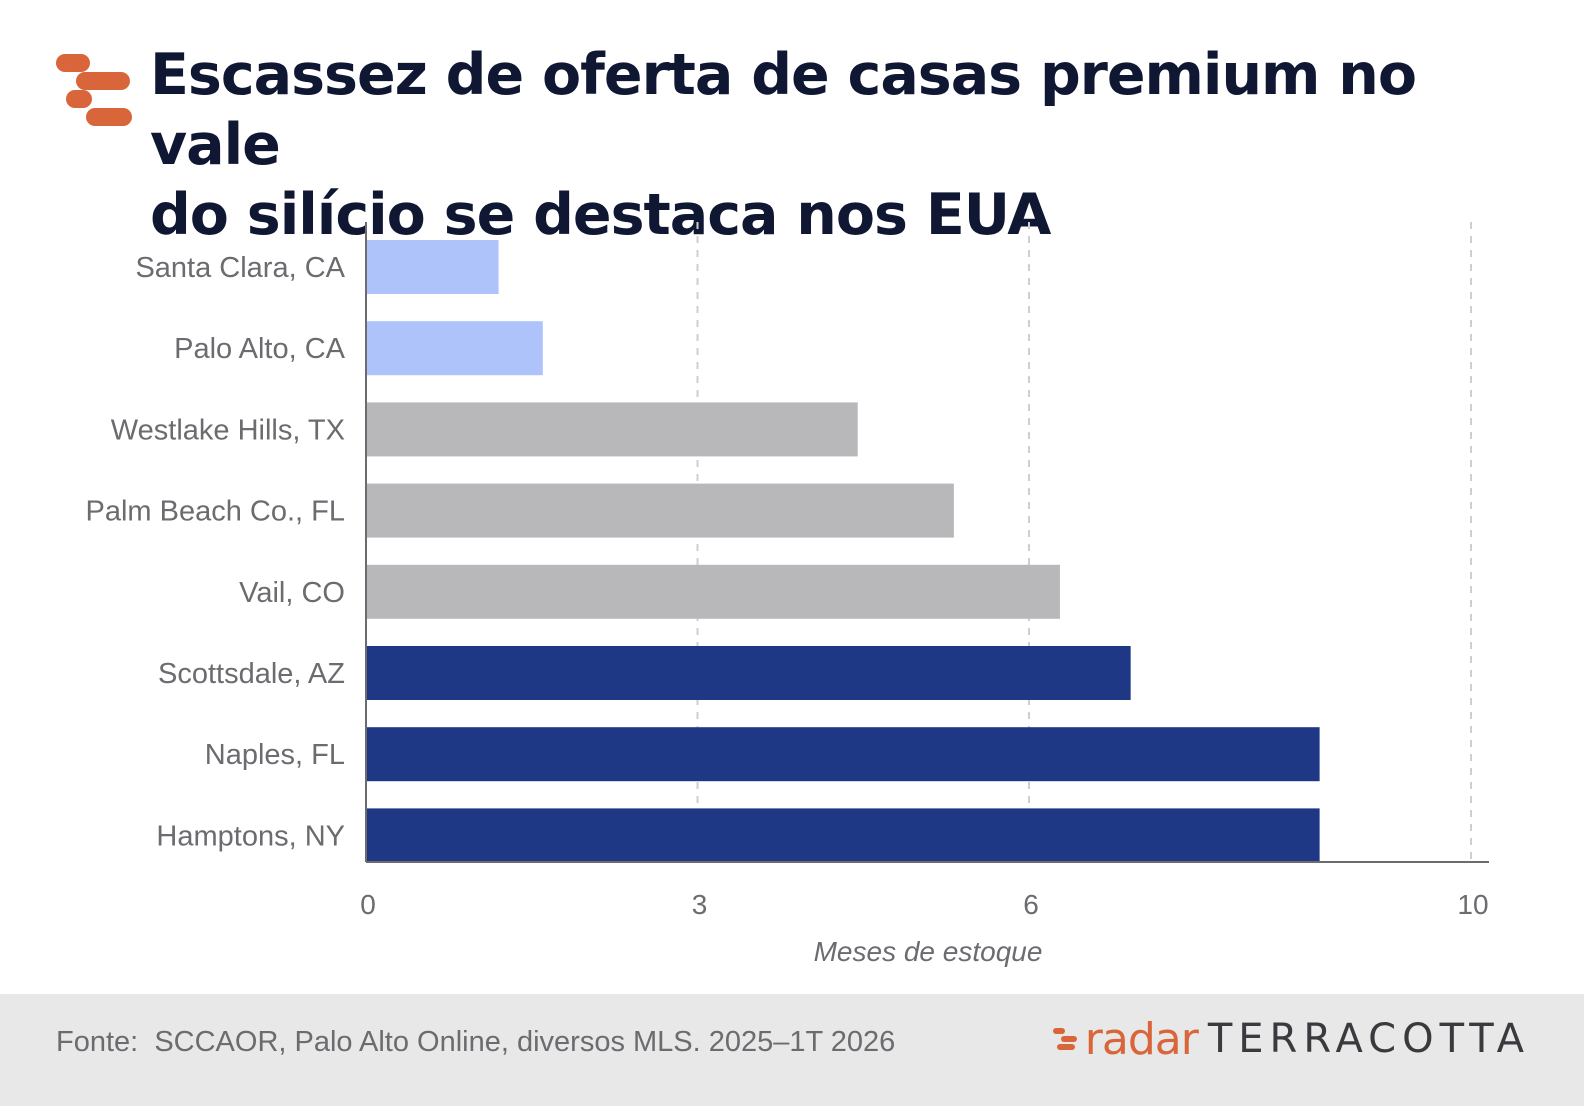  I want to click on category-label: Naples, FL, so click(275, 755).